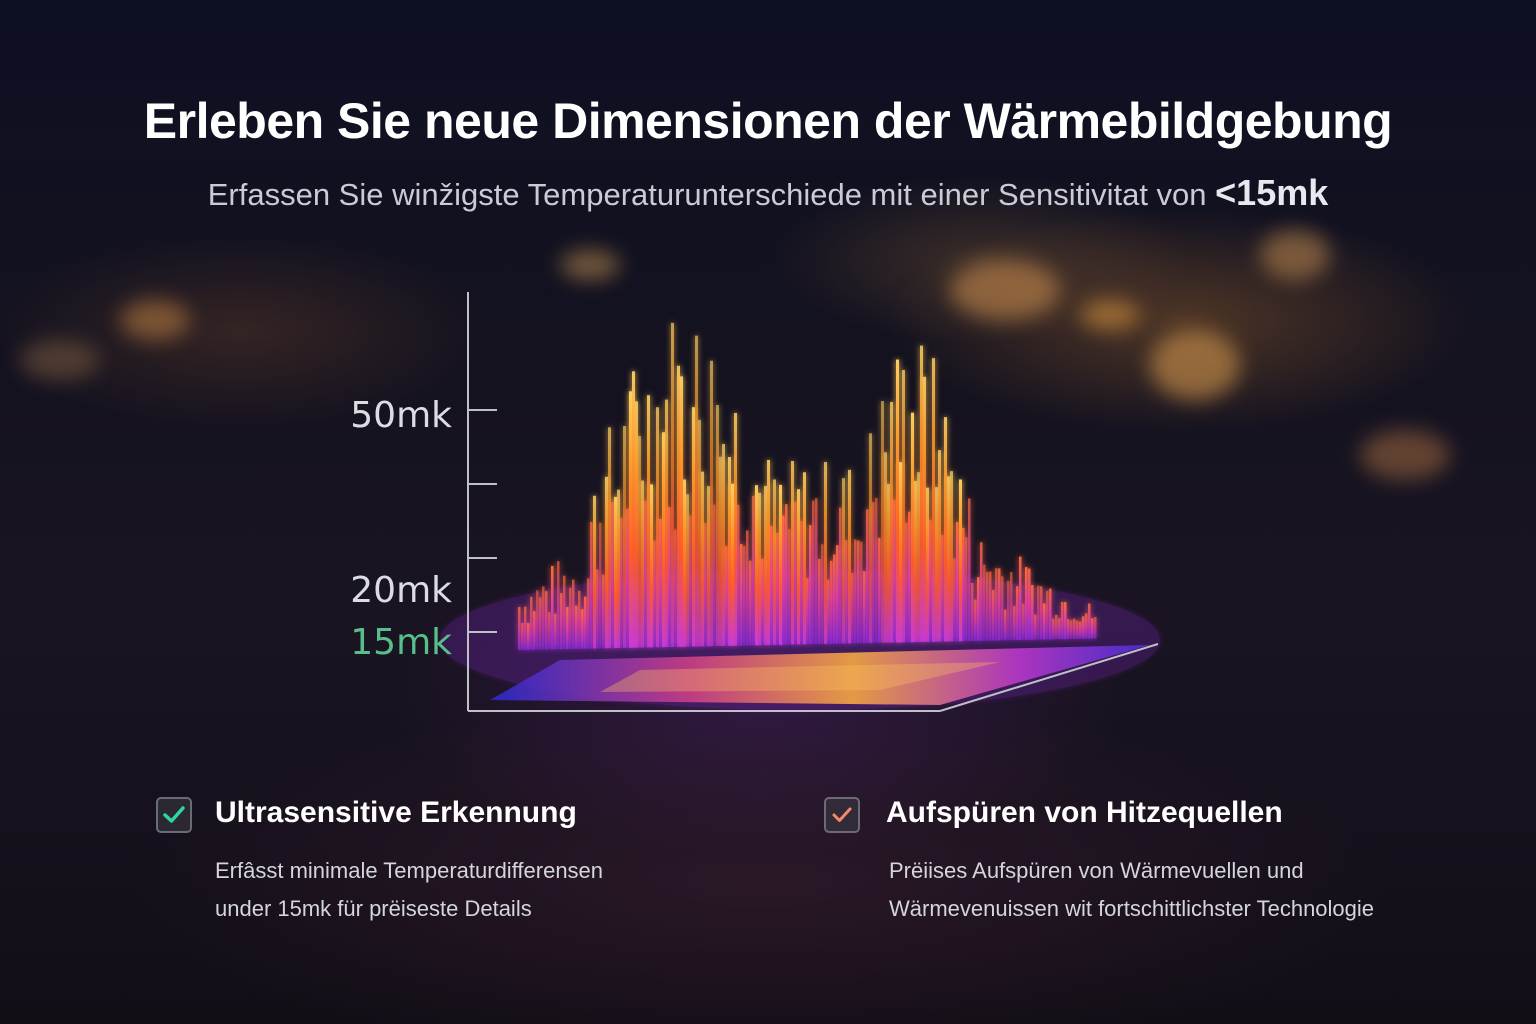 The width and height of the screenshot is (1536, 1024). What do you see at coordinates (800, 677) in the screenshot?
I see `thermal-platform-highlight` at bounding box center [800, 677].